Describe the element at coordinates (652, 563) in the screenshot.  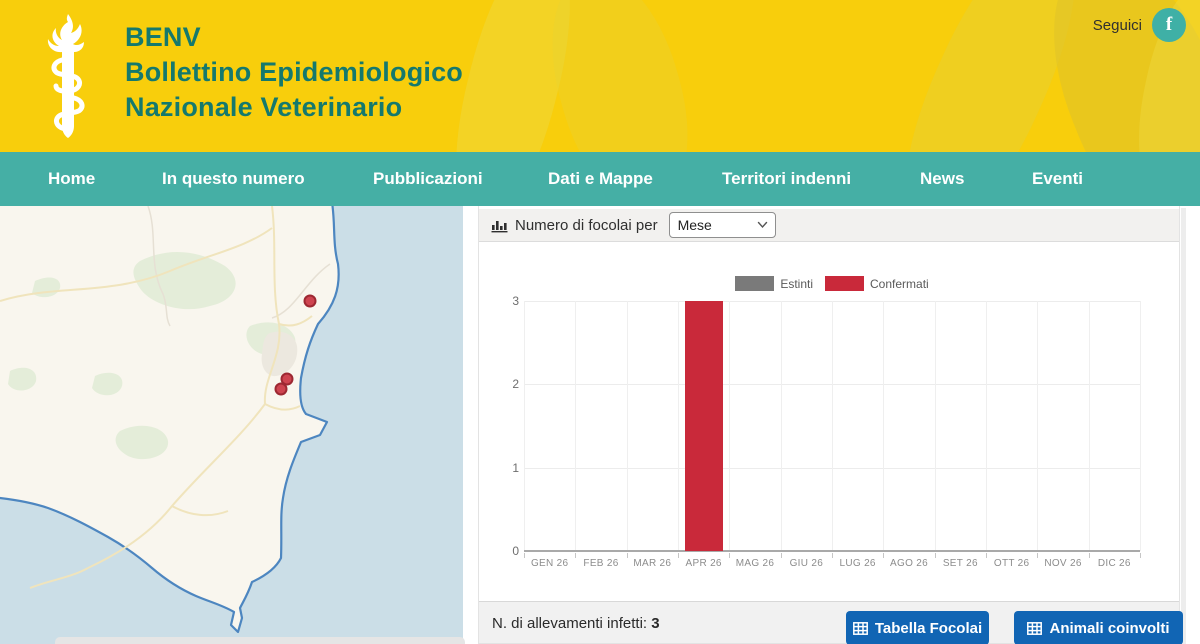
I see `x-tick-label: MAR 26` at that location.